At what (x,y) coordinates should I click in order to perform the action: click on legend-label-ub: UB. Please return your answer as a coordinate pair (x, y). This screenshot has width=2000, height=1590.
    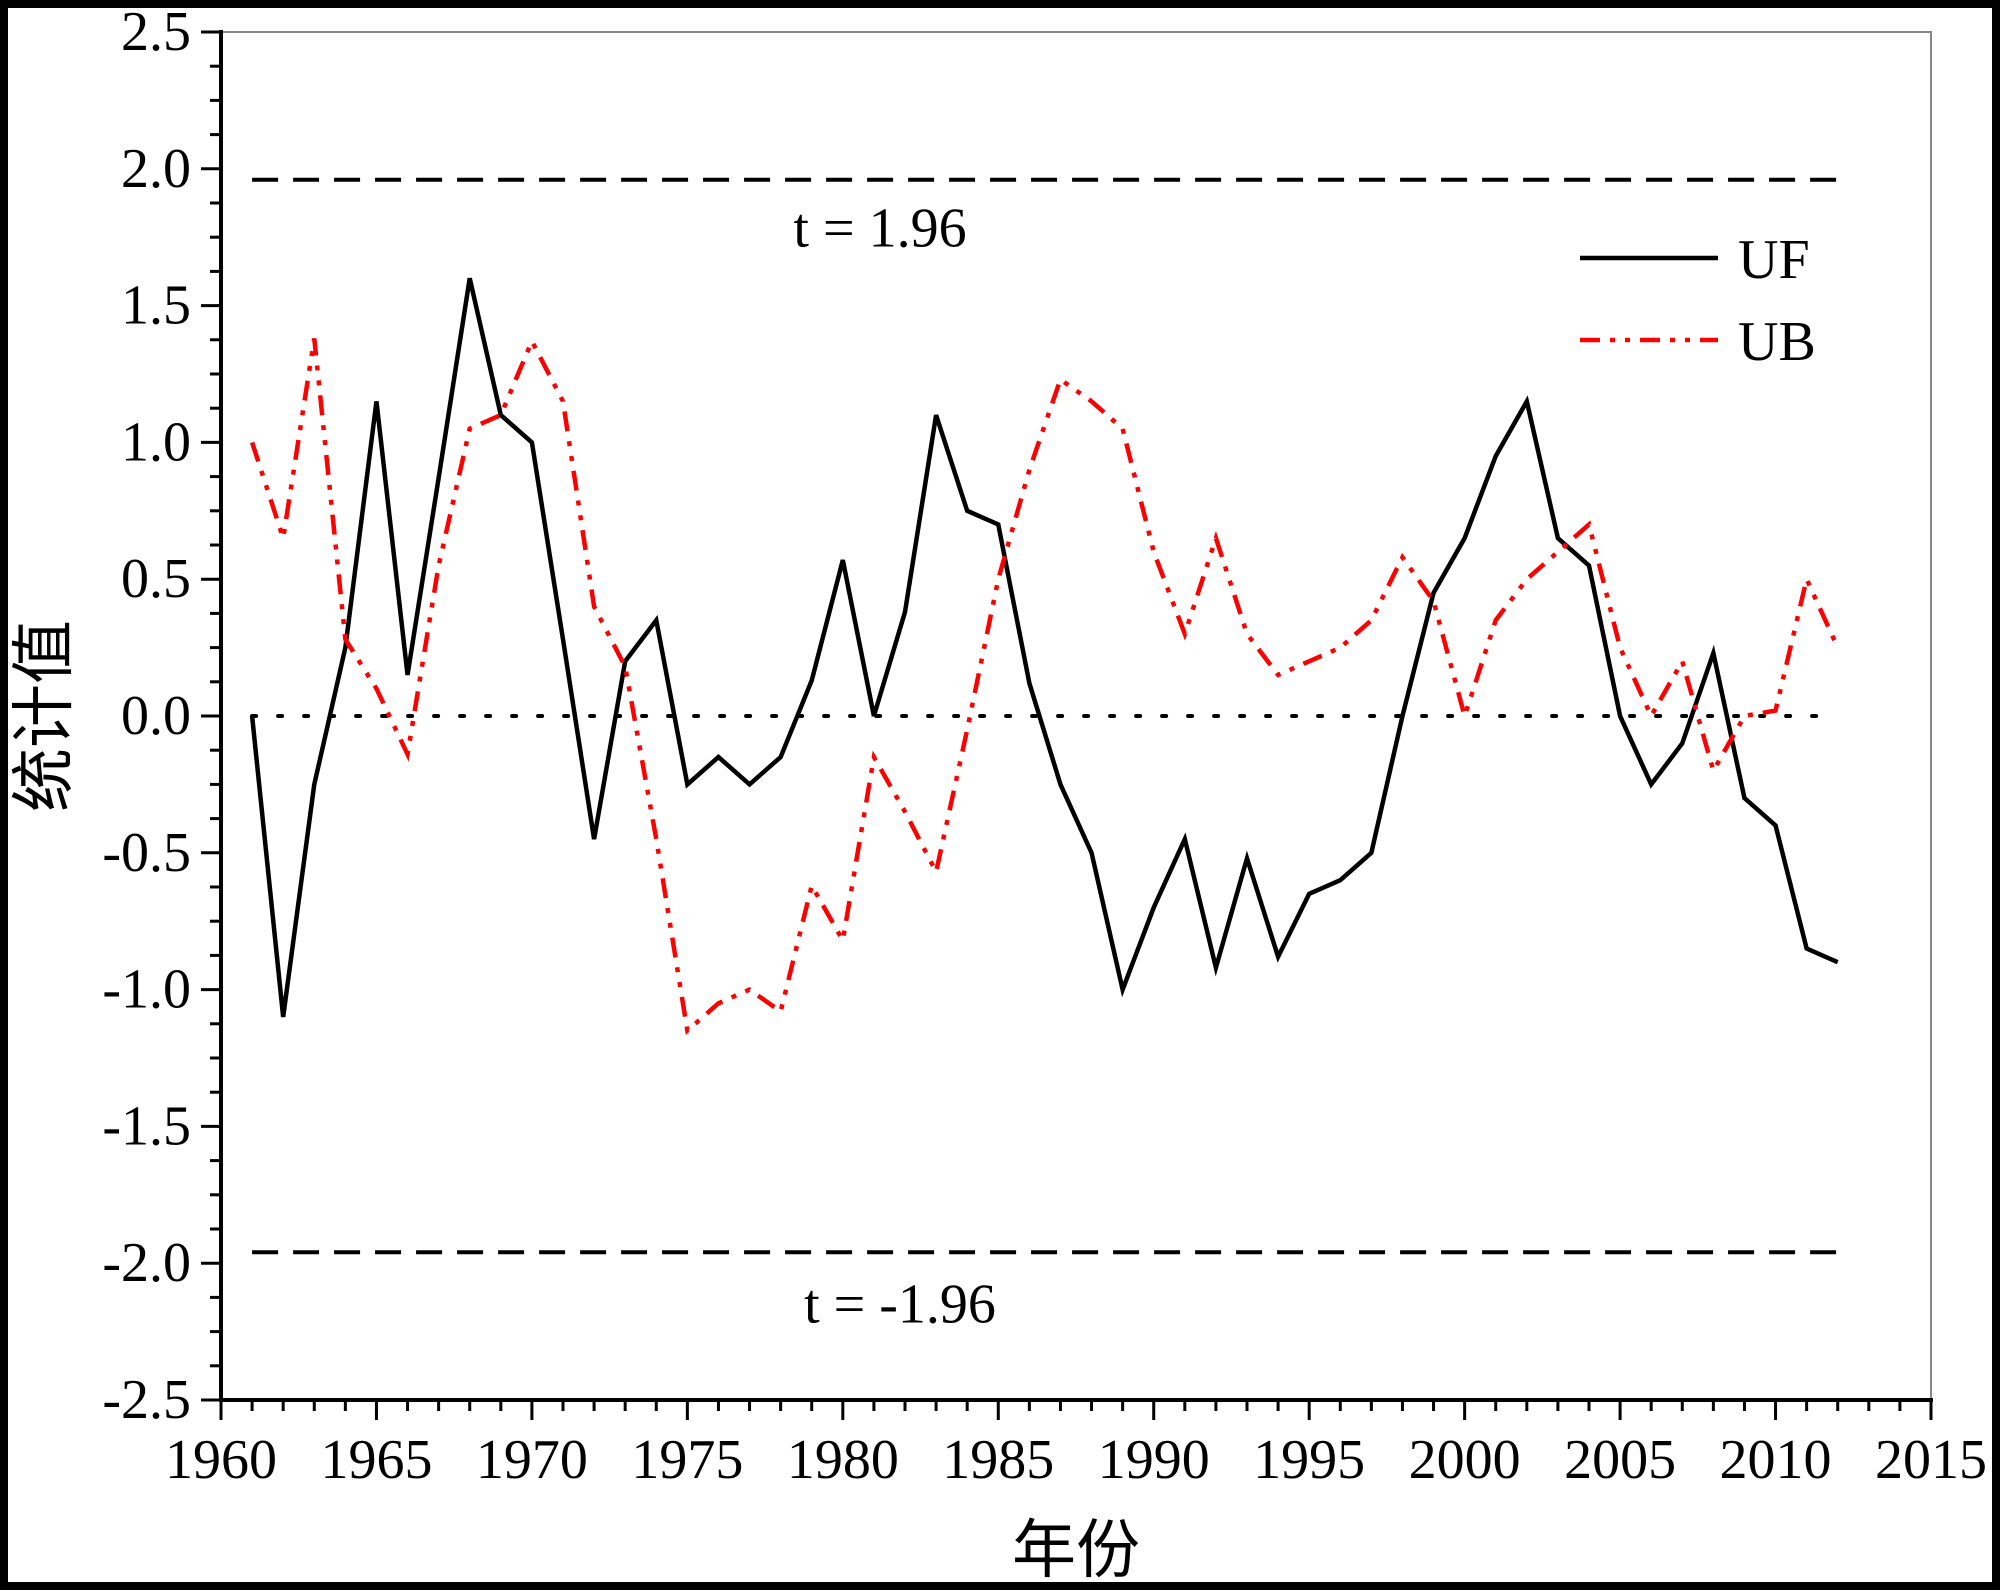
    Looking at the image, I should click on (1777, 342).